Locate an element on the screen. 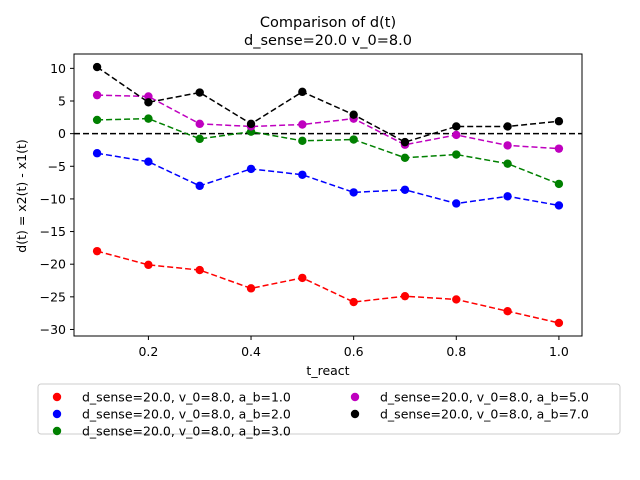 Image resolution: width=640 pixels, height=480 pixels. legend-entry-3: d_sense=20.0, v_0=8.0, a_b=3.0 is located at coordinates (171, 431).